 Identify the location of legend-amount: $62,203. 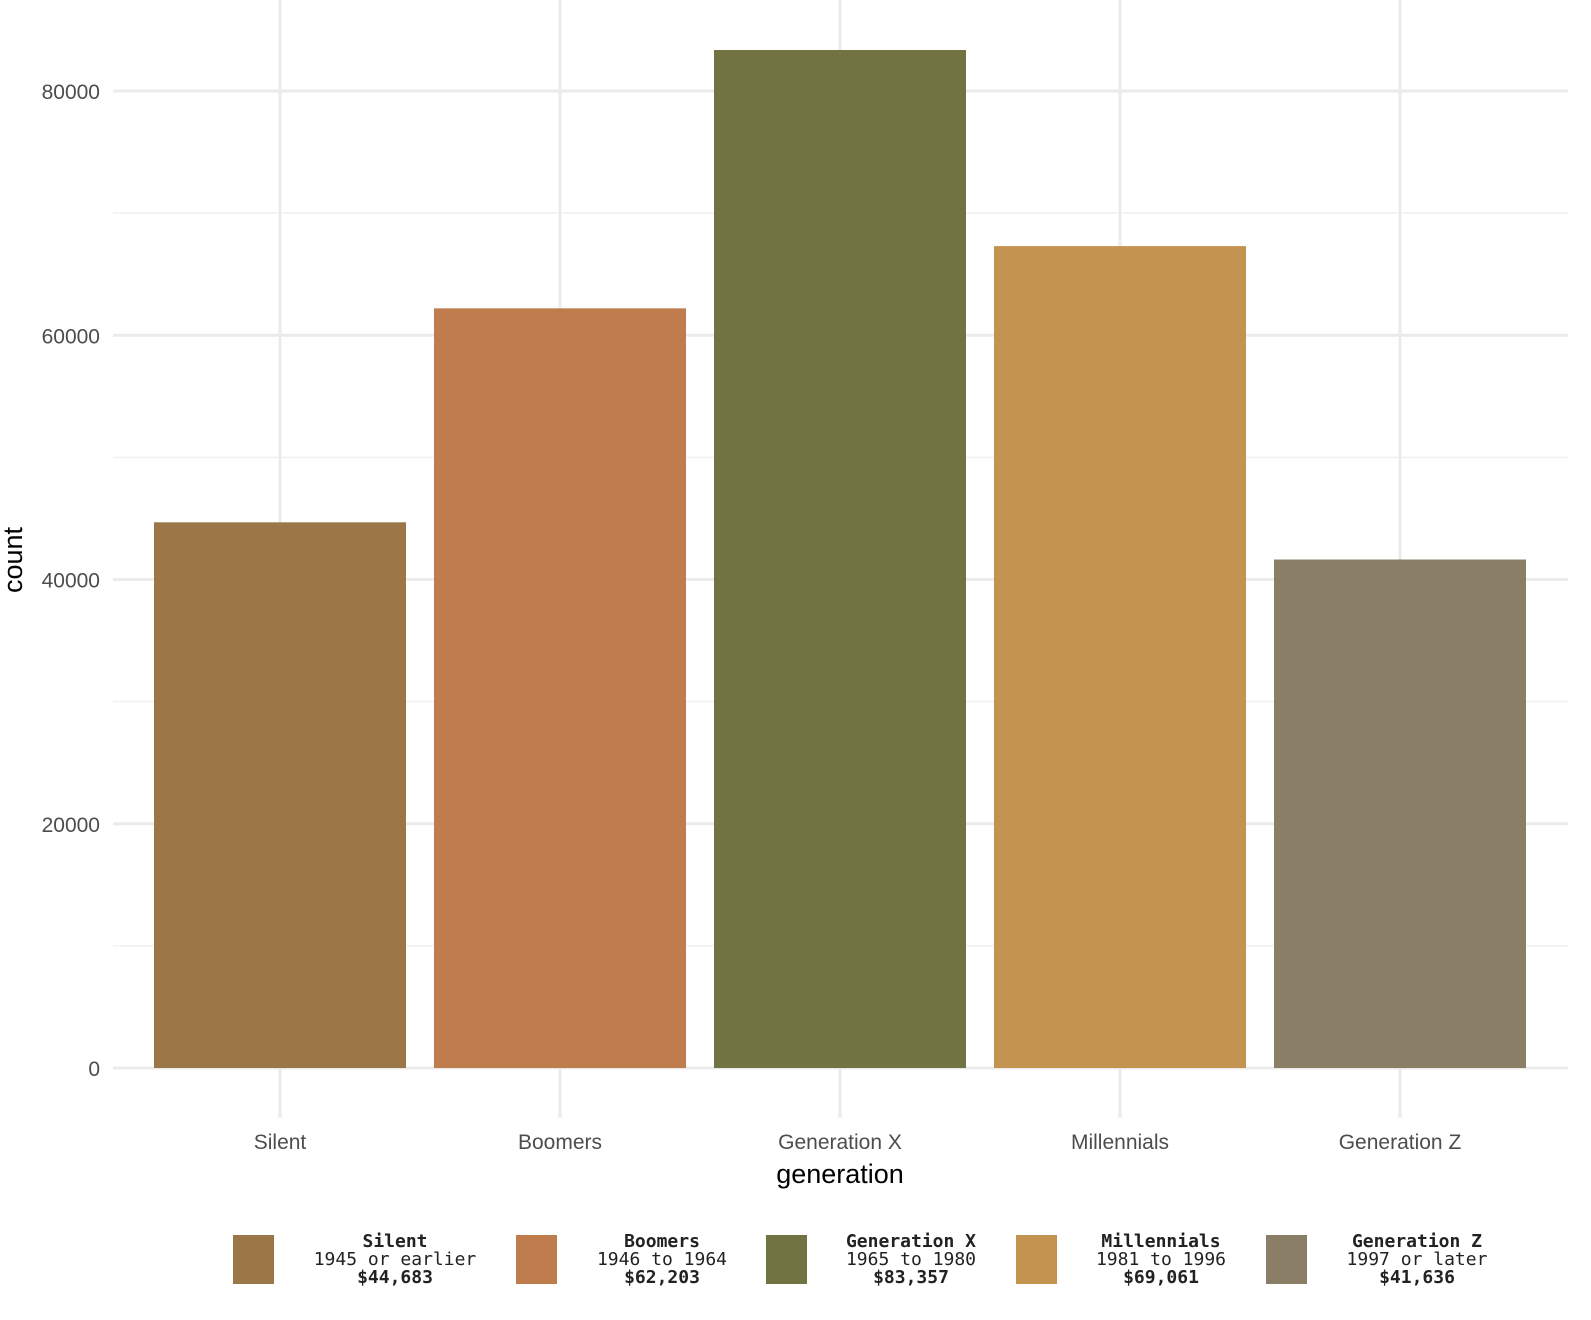
(662, 1277).